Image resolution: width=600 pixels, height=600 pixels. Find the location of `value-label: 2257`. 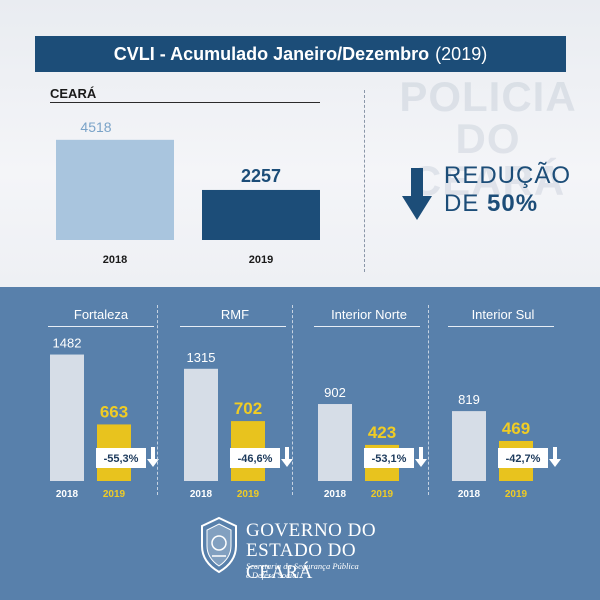

value-label: 2257 is located at coordinates (261, 176).